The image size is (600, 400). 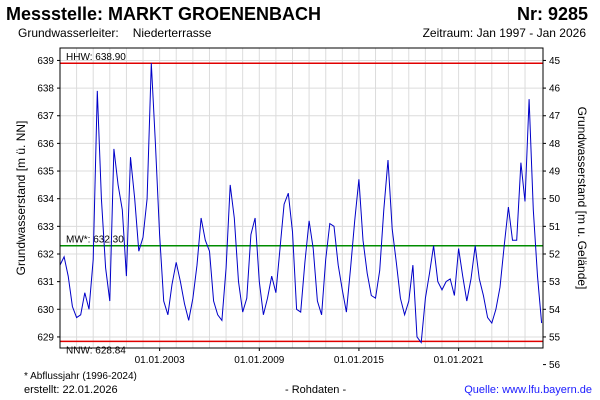 I want to click on y-tick-label-left: 633, so click(x=45, y=227).